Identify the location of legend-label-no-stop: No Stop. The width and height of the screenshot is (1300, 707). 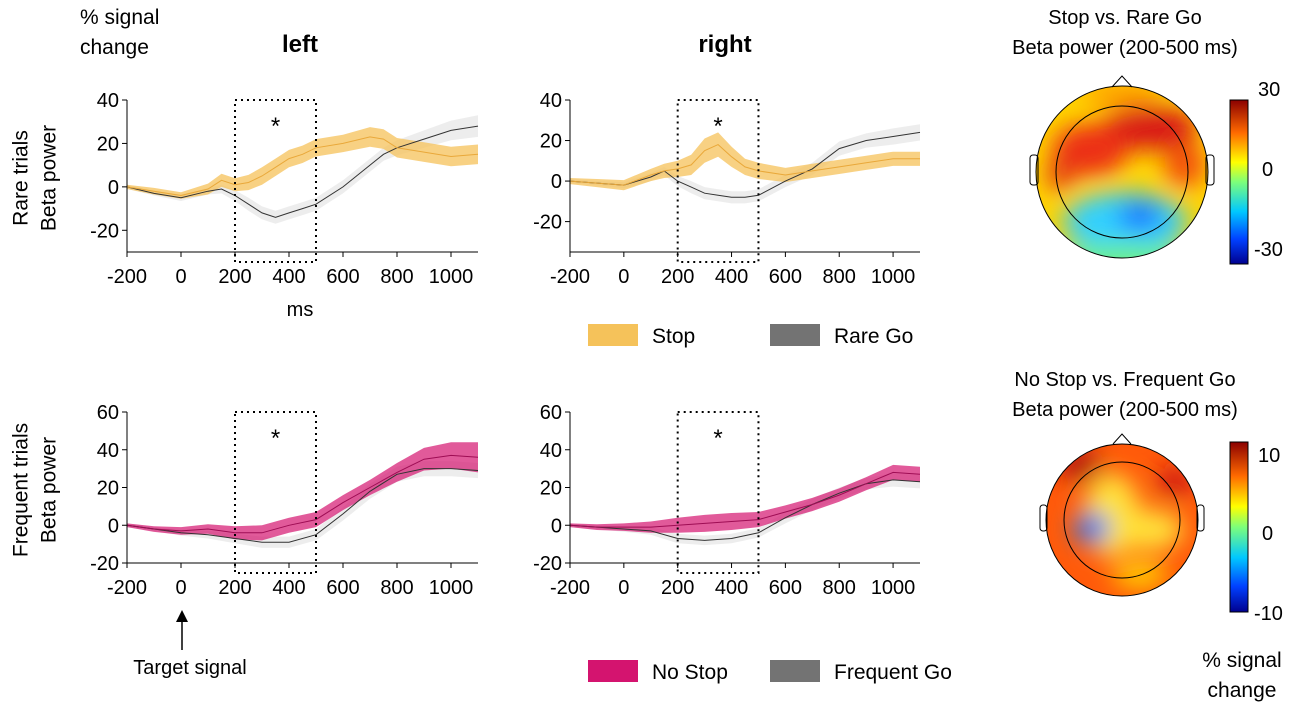
(690, 672).